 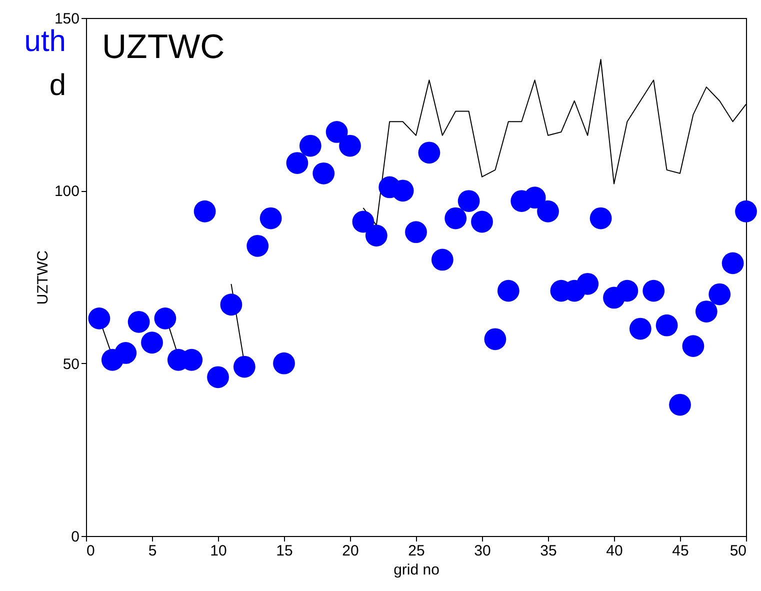 What do you see at coordinates (152, 551) in the screenshot?
I see `x-tick-label: 5` at bounding box center [152, 551].